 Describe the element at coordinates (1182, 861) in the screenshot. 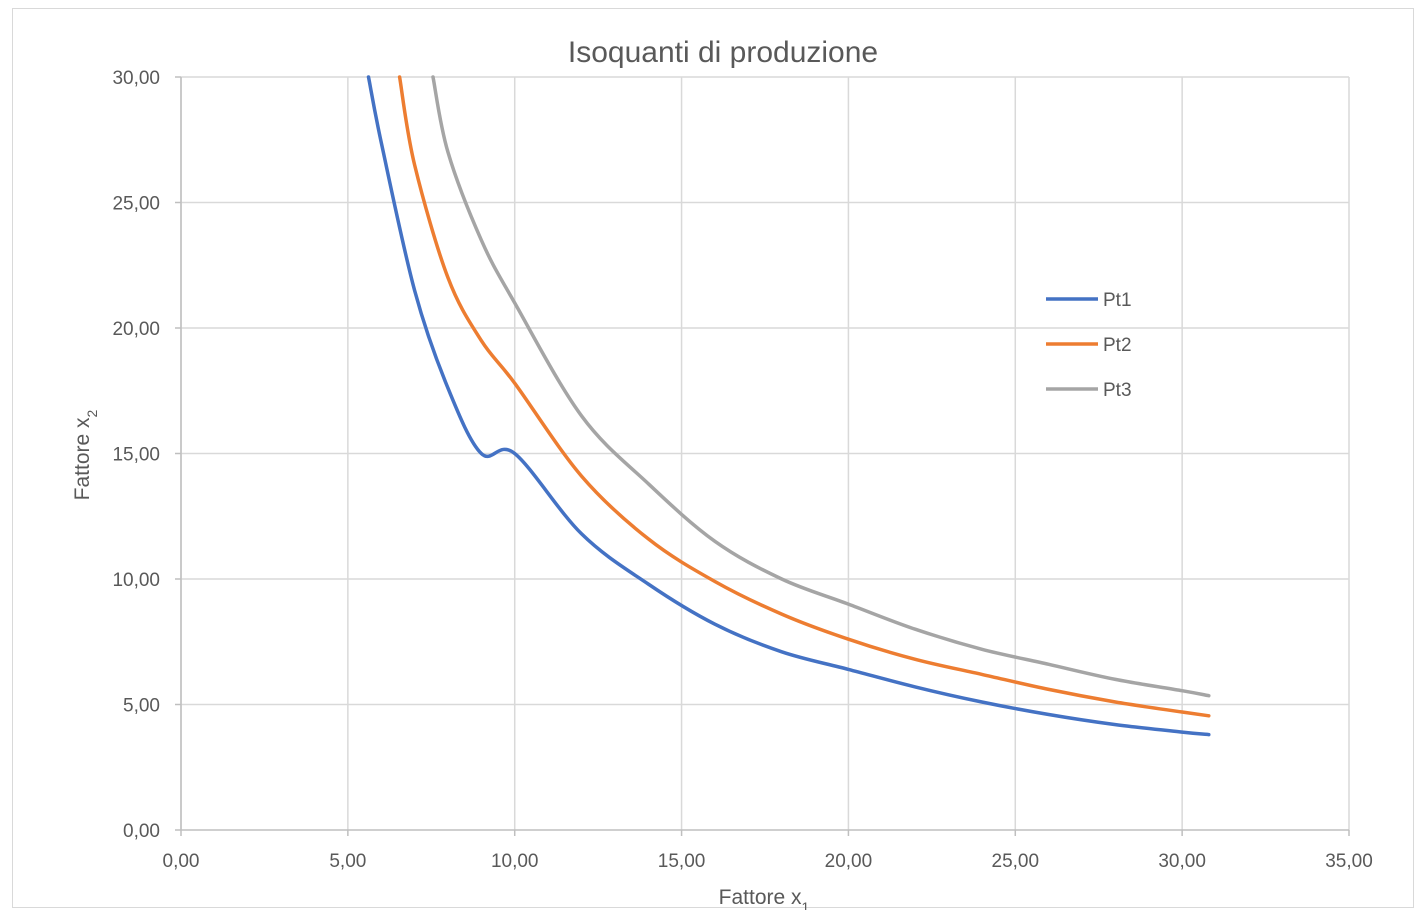

I see `x-tick-label: 30,00` at that location.